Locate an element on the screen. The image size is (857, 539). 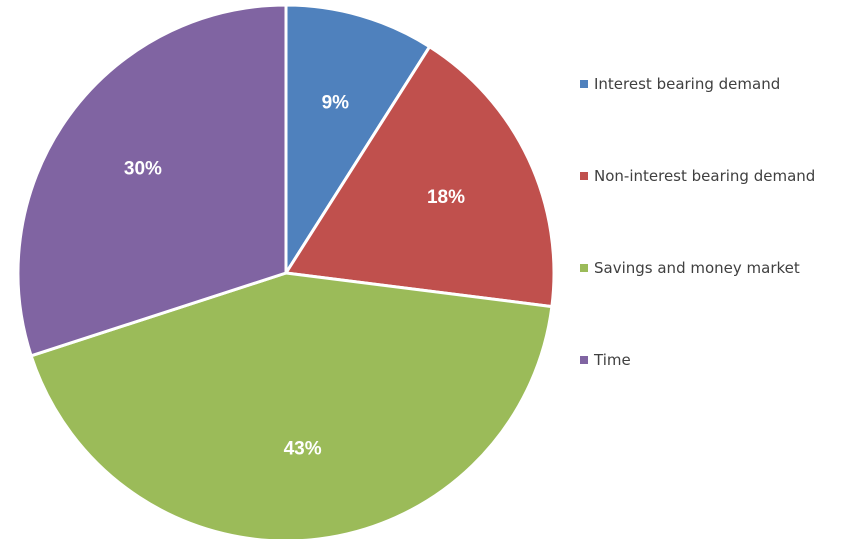
legend-item-interest-bearing-demand: Interest bearing demand is located at coordinates (680, 84).